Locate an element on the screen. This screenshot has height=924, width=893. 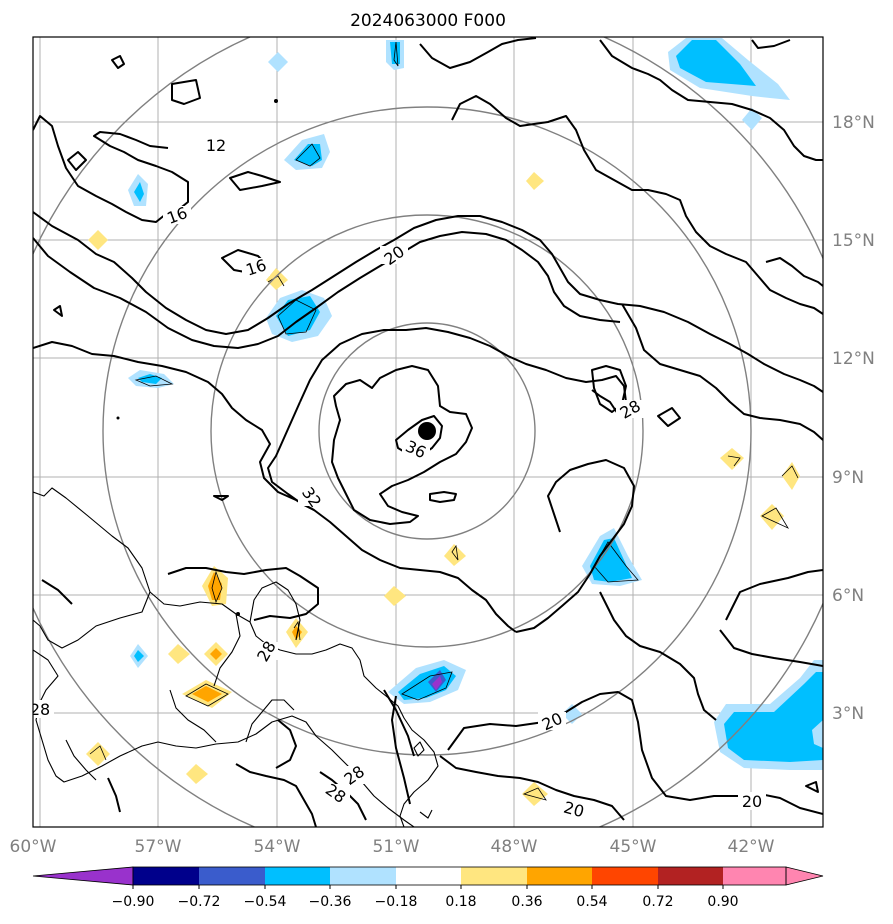
latitude-labels: 18°N 15°N 12°N 9°N 6°N 3°N is located at coordinates (853, 418).